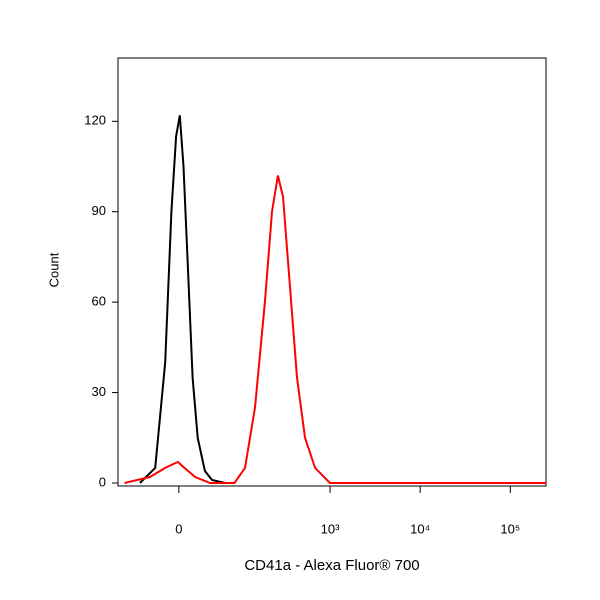 The height and width of the screenshot is (600, 600). I want to click on y-tick-label: 60, so click(99, 301).